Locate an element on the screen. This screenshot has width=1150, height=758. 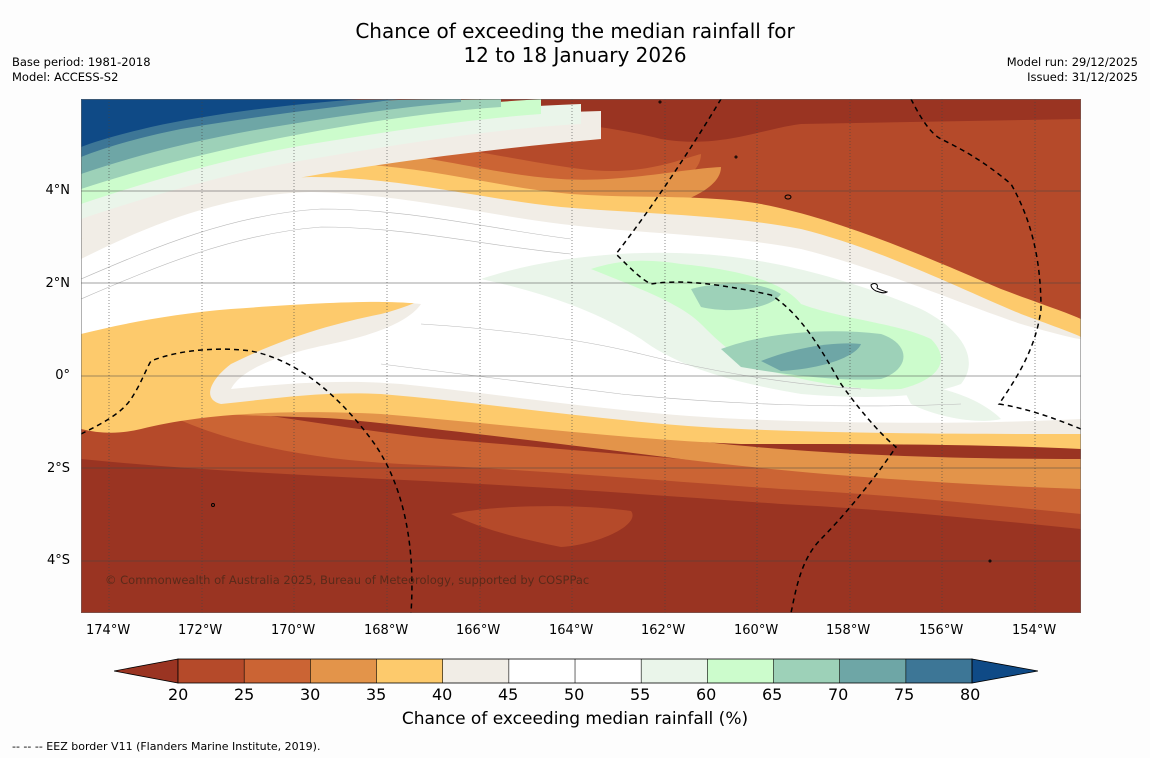
contour-60-tail is located at coordinates (951, 402).